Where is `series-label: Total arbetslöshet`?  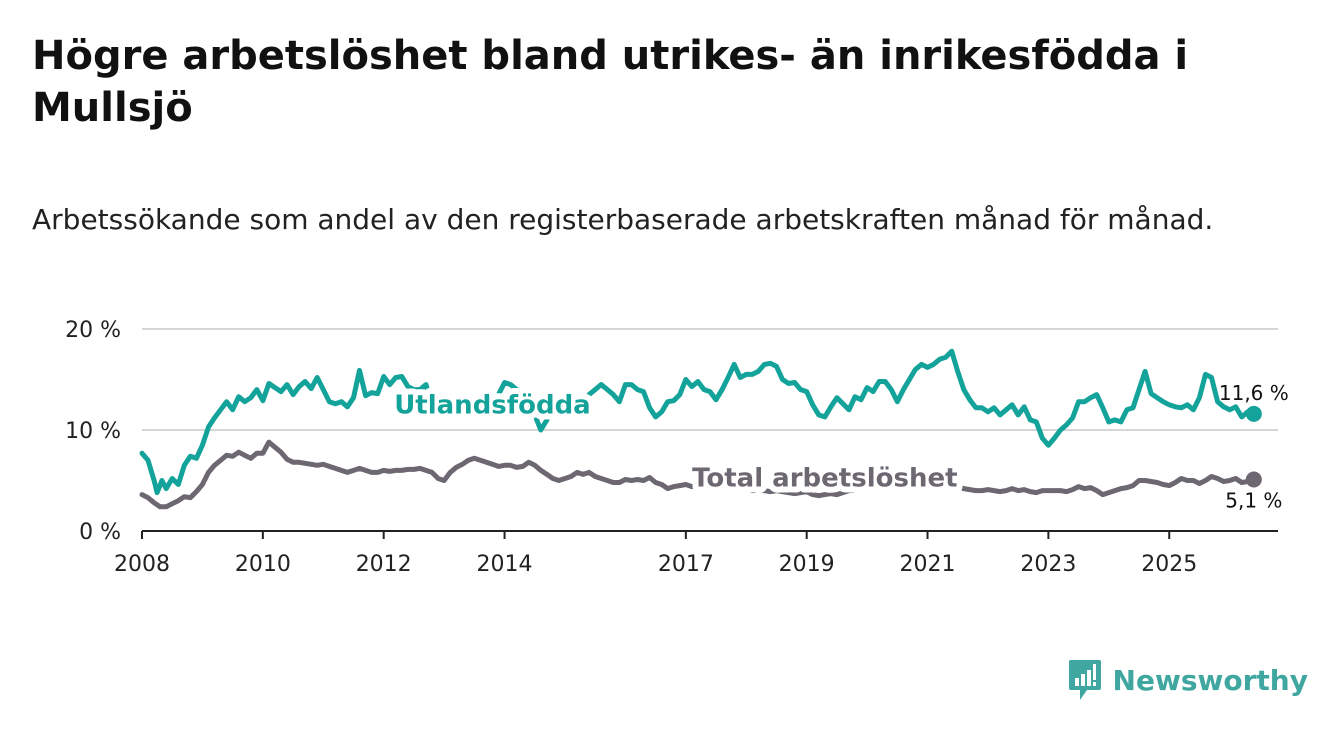 series-label: Total arbetslöshet is located at coordinates (824, 479).